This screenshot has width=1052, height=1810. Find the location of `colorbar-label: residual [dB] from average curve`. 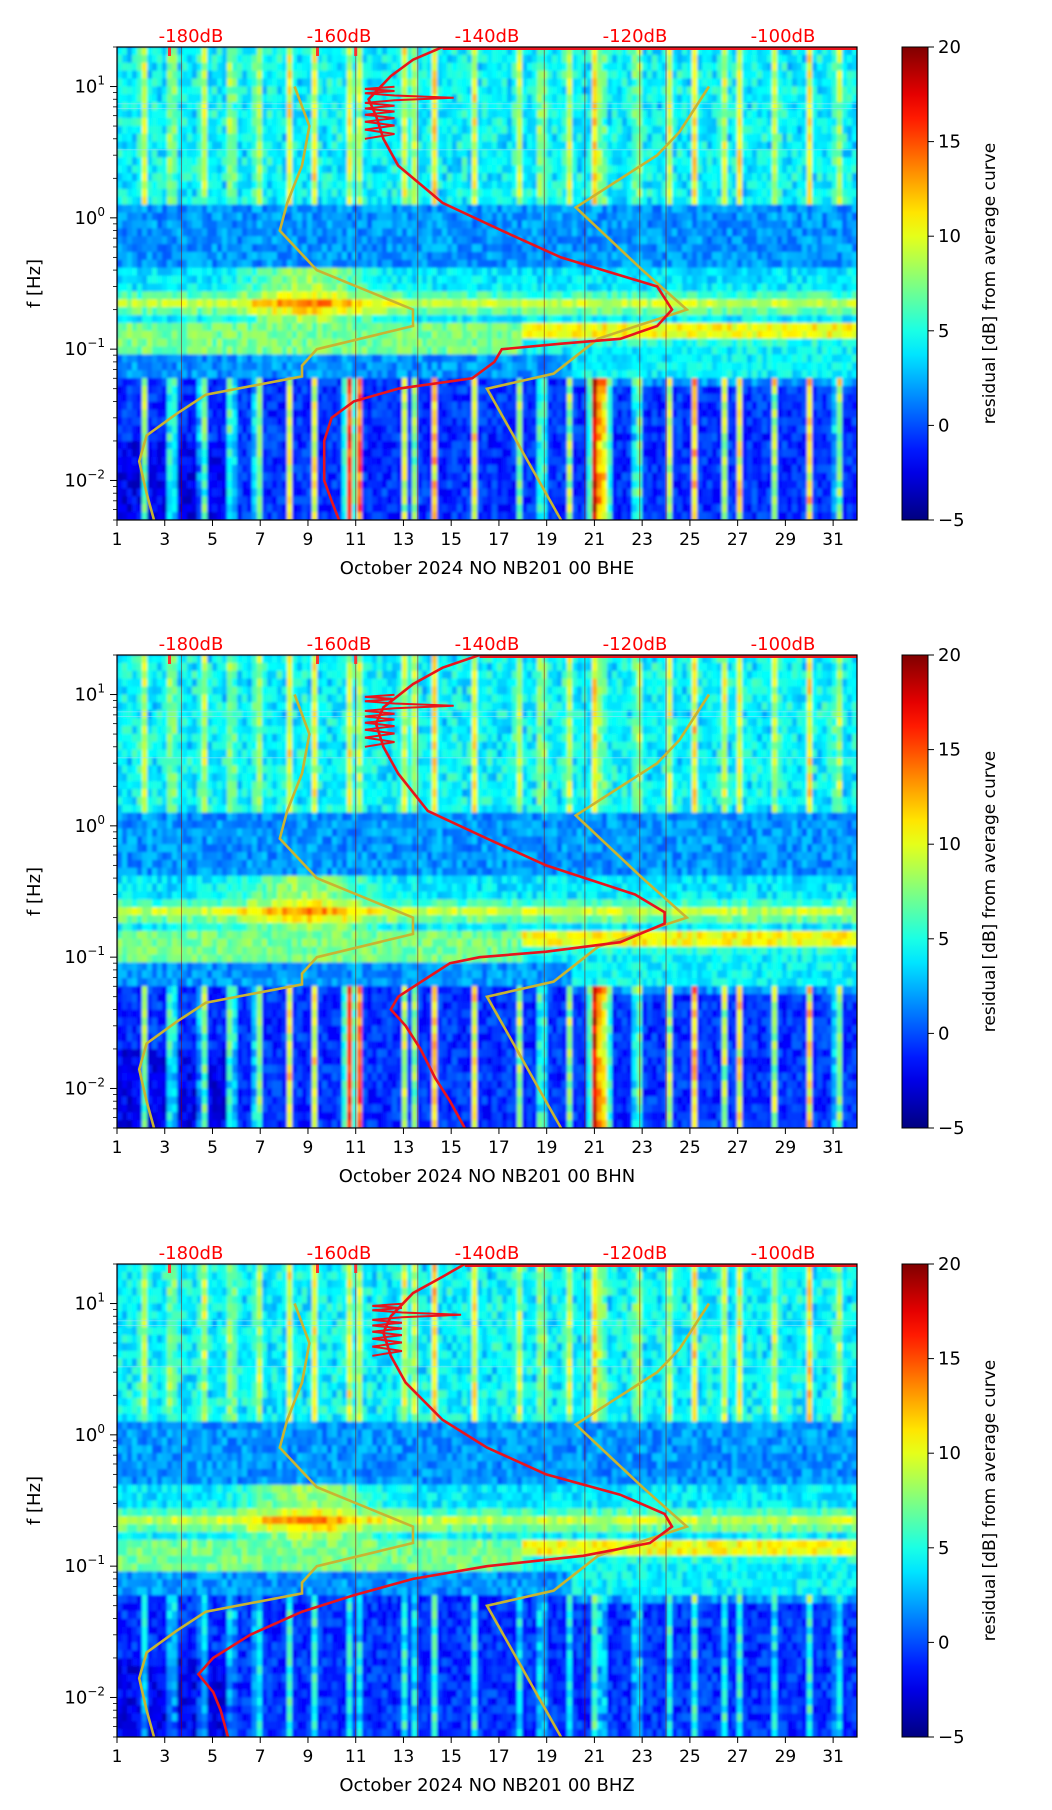

colorbar-label: residual [dB] from average curve is located at coordinates (990, 283).